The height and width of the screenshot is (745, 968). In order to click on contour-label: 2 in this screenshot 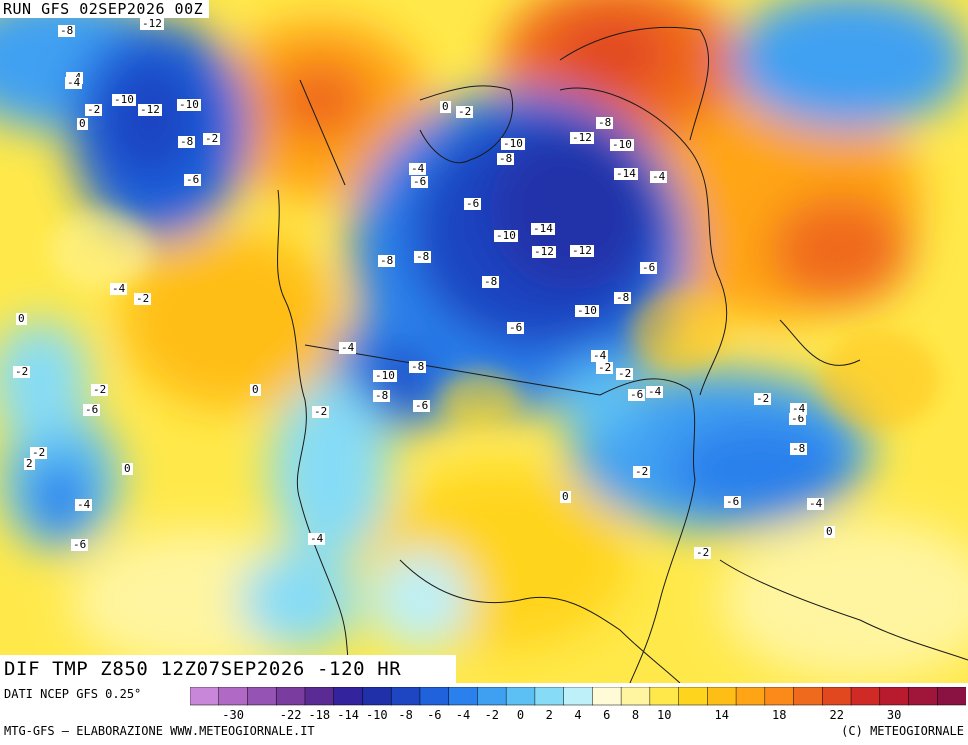, I will do `click(29, 463)`.